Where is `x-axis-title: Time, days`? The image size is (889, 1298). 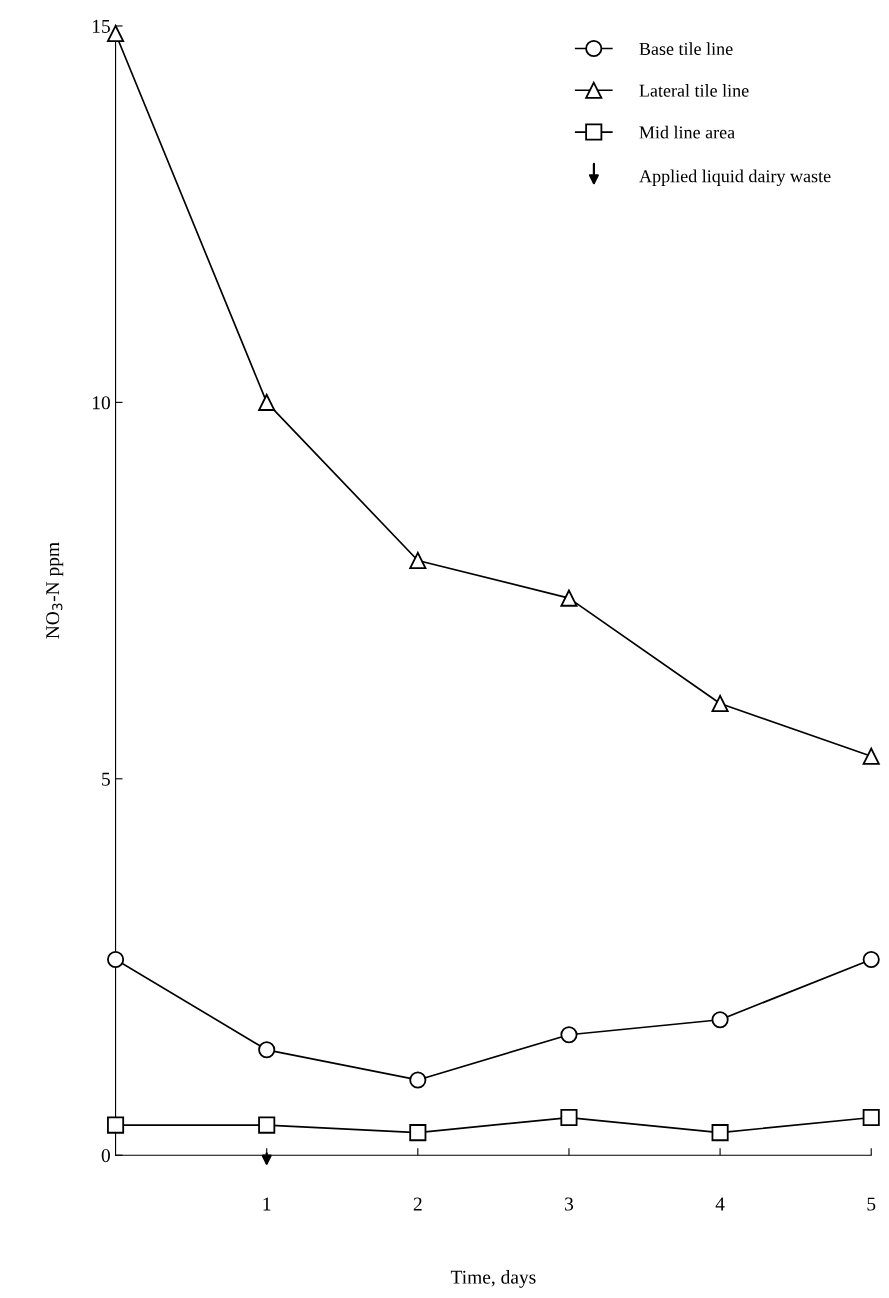
x-axis-title: Time, days is located at coordinates (493, 1279).